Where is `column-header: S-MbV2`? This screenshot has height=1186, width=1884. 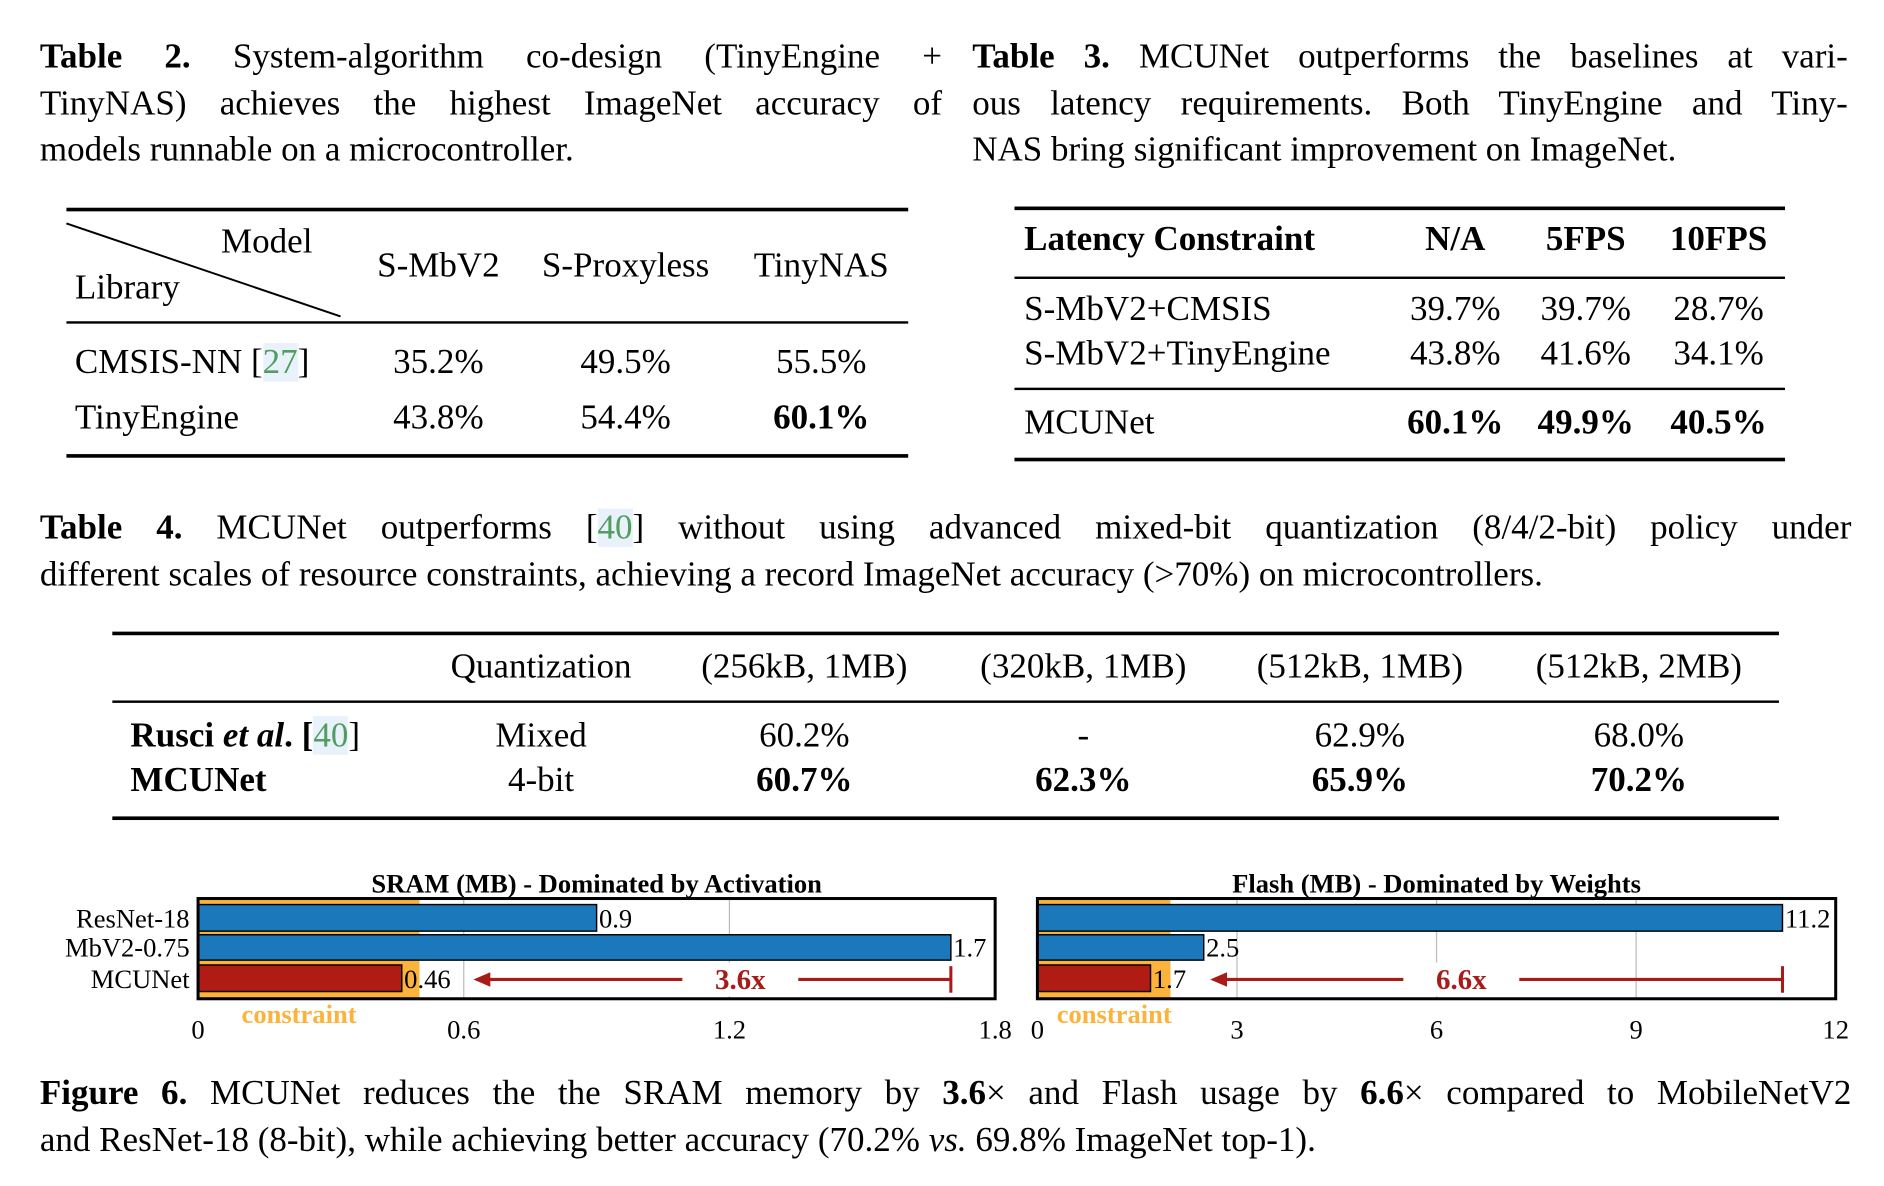
column-header: S-MbV2 is located at coordinates (438, 266).